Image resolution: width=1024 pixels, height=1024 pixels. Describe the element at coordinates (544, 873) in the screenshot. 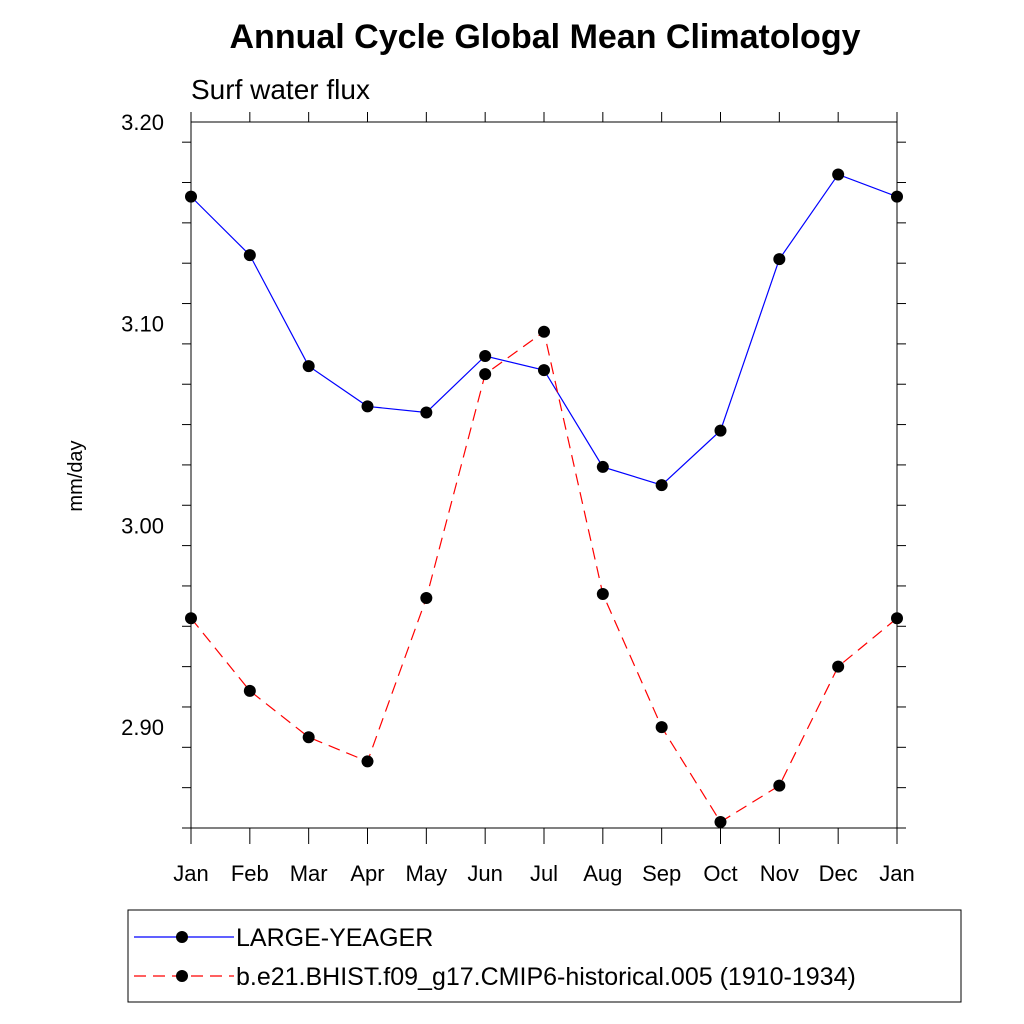

I see `x-tick-label: Jul` at that location.